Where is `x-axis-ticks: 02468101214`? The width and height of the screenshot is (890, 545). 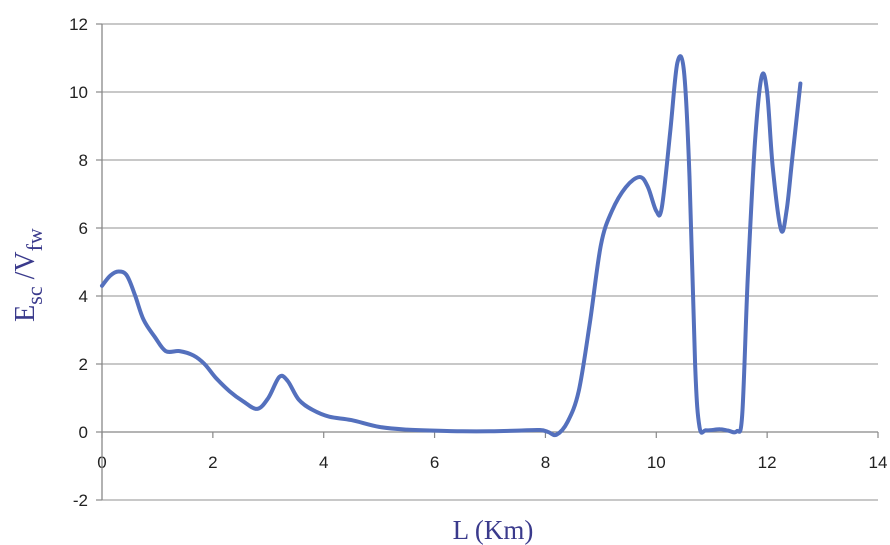 x-axis-ticks: 02468101214 is located at coordinates (492, 452).